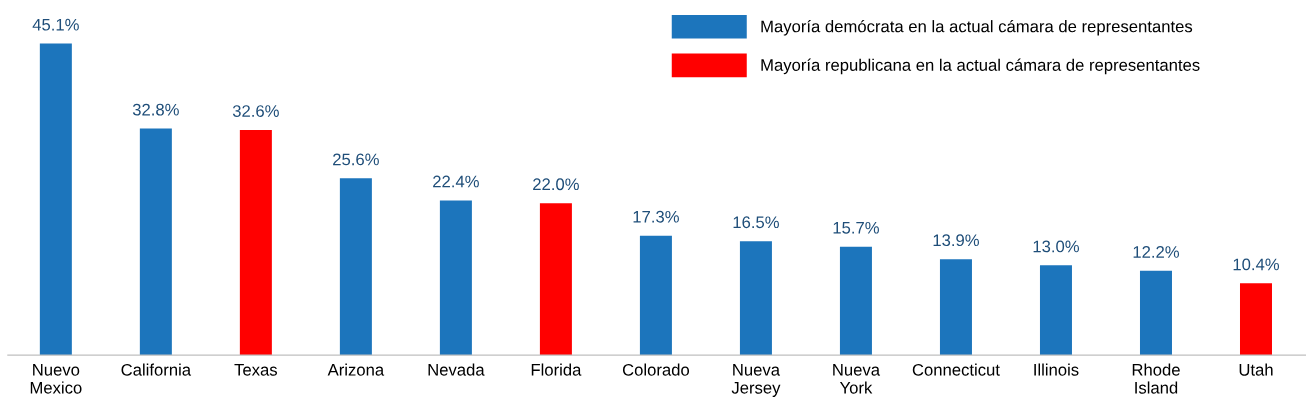 The image size is (1306, 412). What do you see at coordinates (656, 216) in the screenshot?
I see `data-label: 17.3%` at bounding box center [656, 216].